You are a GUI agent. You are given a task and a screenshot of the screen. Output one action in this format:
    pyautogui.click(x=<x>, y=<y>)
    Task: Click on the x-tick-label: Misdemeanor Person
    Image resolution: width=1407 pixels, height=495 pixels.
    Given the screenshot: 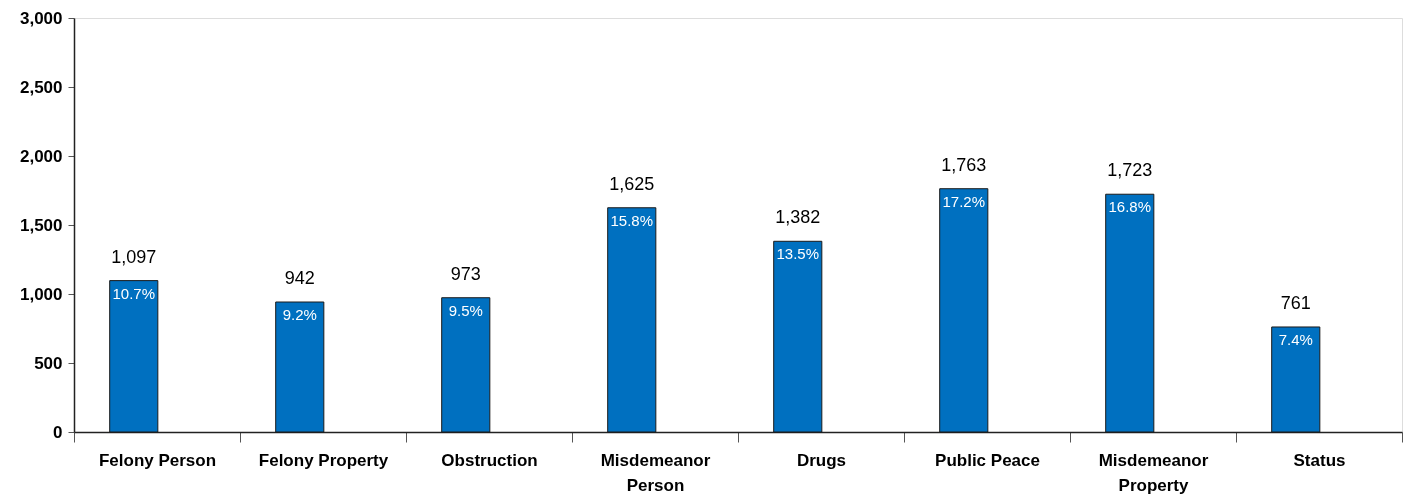 What is the action you would take?
    pyautogui.click(x=655, y=472)
    